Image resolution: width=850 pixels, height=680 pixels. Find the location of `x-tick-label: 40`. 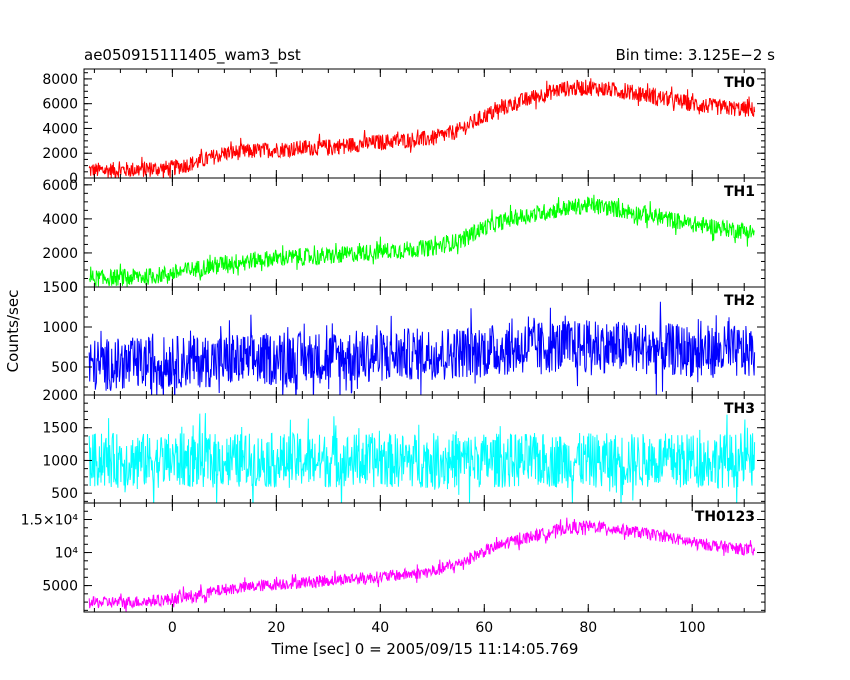

x-tick-label: 40 is located at coordinates (380, 628).